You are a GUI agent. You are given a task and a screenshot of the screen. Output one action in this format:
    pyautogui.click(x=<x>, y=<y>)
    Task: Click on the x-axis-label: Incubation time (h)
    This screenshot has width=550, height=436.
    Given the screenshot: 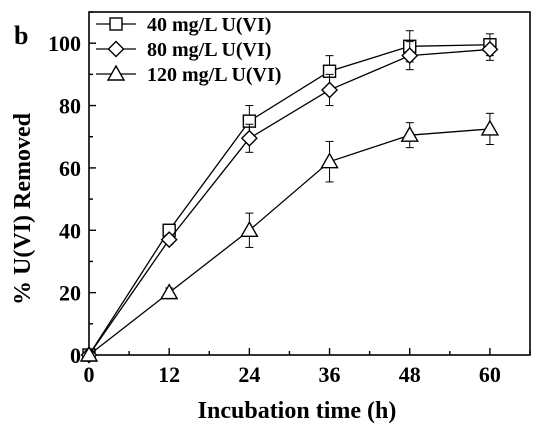 What is the action you would take?
    pyautogui.click(x=297, y=411)
    